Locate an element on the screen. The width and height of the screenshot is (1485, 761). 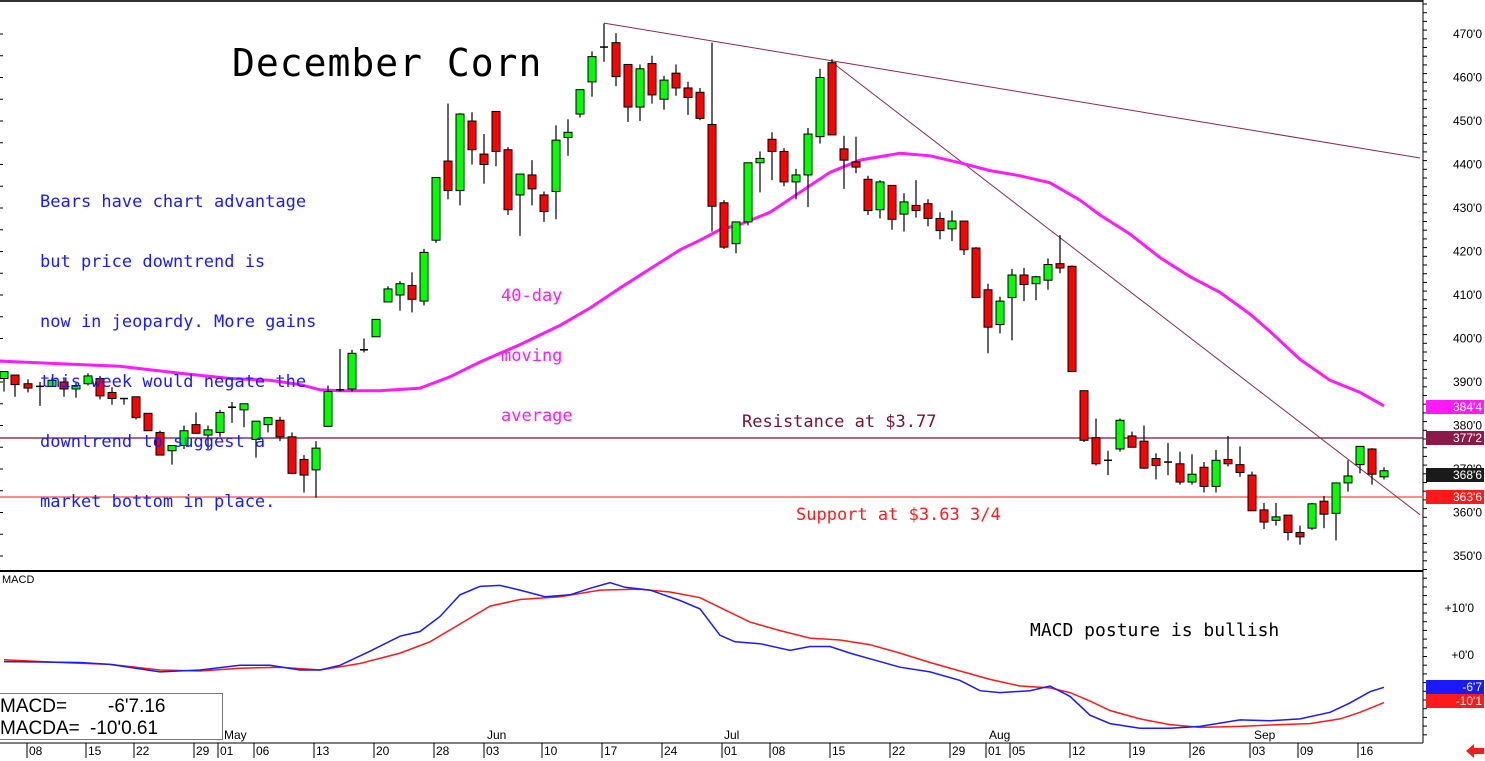
last-price-tag: 368'6 is located at coordinates (1455, 475).